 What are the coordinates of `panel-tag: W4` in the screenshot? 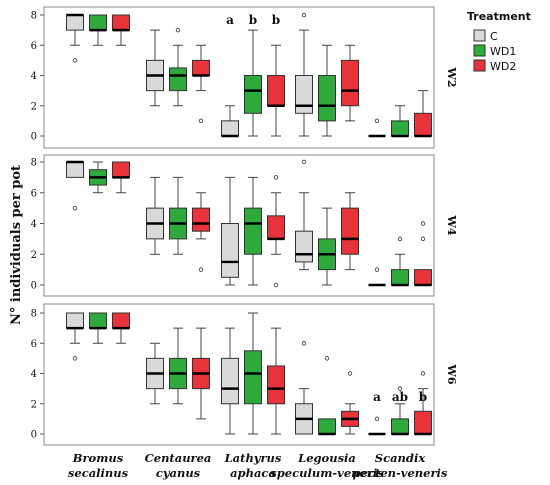 It's located at (451, 224).